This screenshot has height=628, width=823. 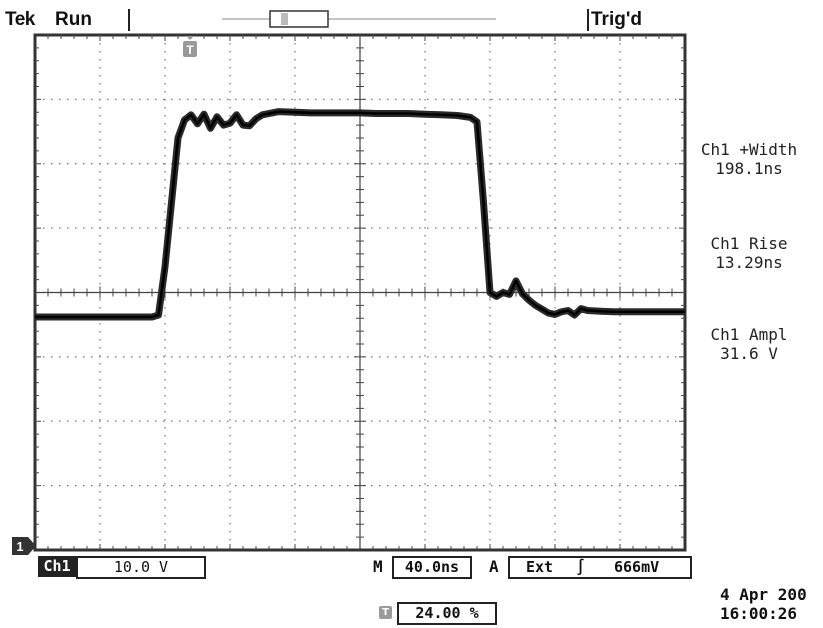 What do you see at coordinates (24, 546) in the screenshot?
I see `channel-ground-marker: 1` at bounding box center [24, 546].